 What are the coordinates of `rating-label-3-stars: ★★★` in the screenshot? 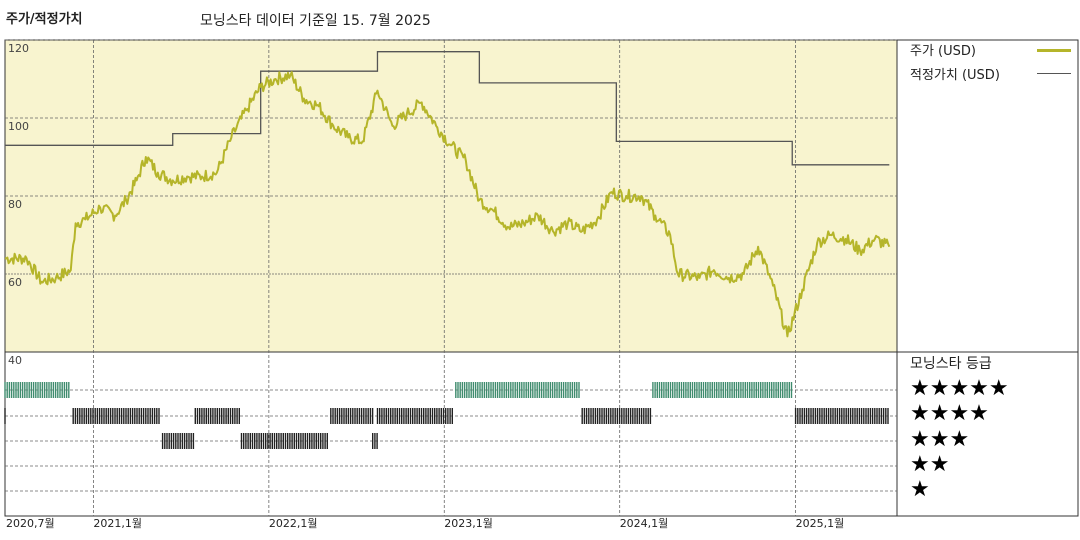 It's located at (940, 439).